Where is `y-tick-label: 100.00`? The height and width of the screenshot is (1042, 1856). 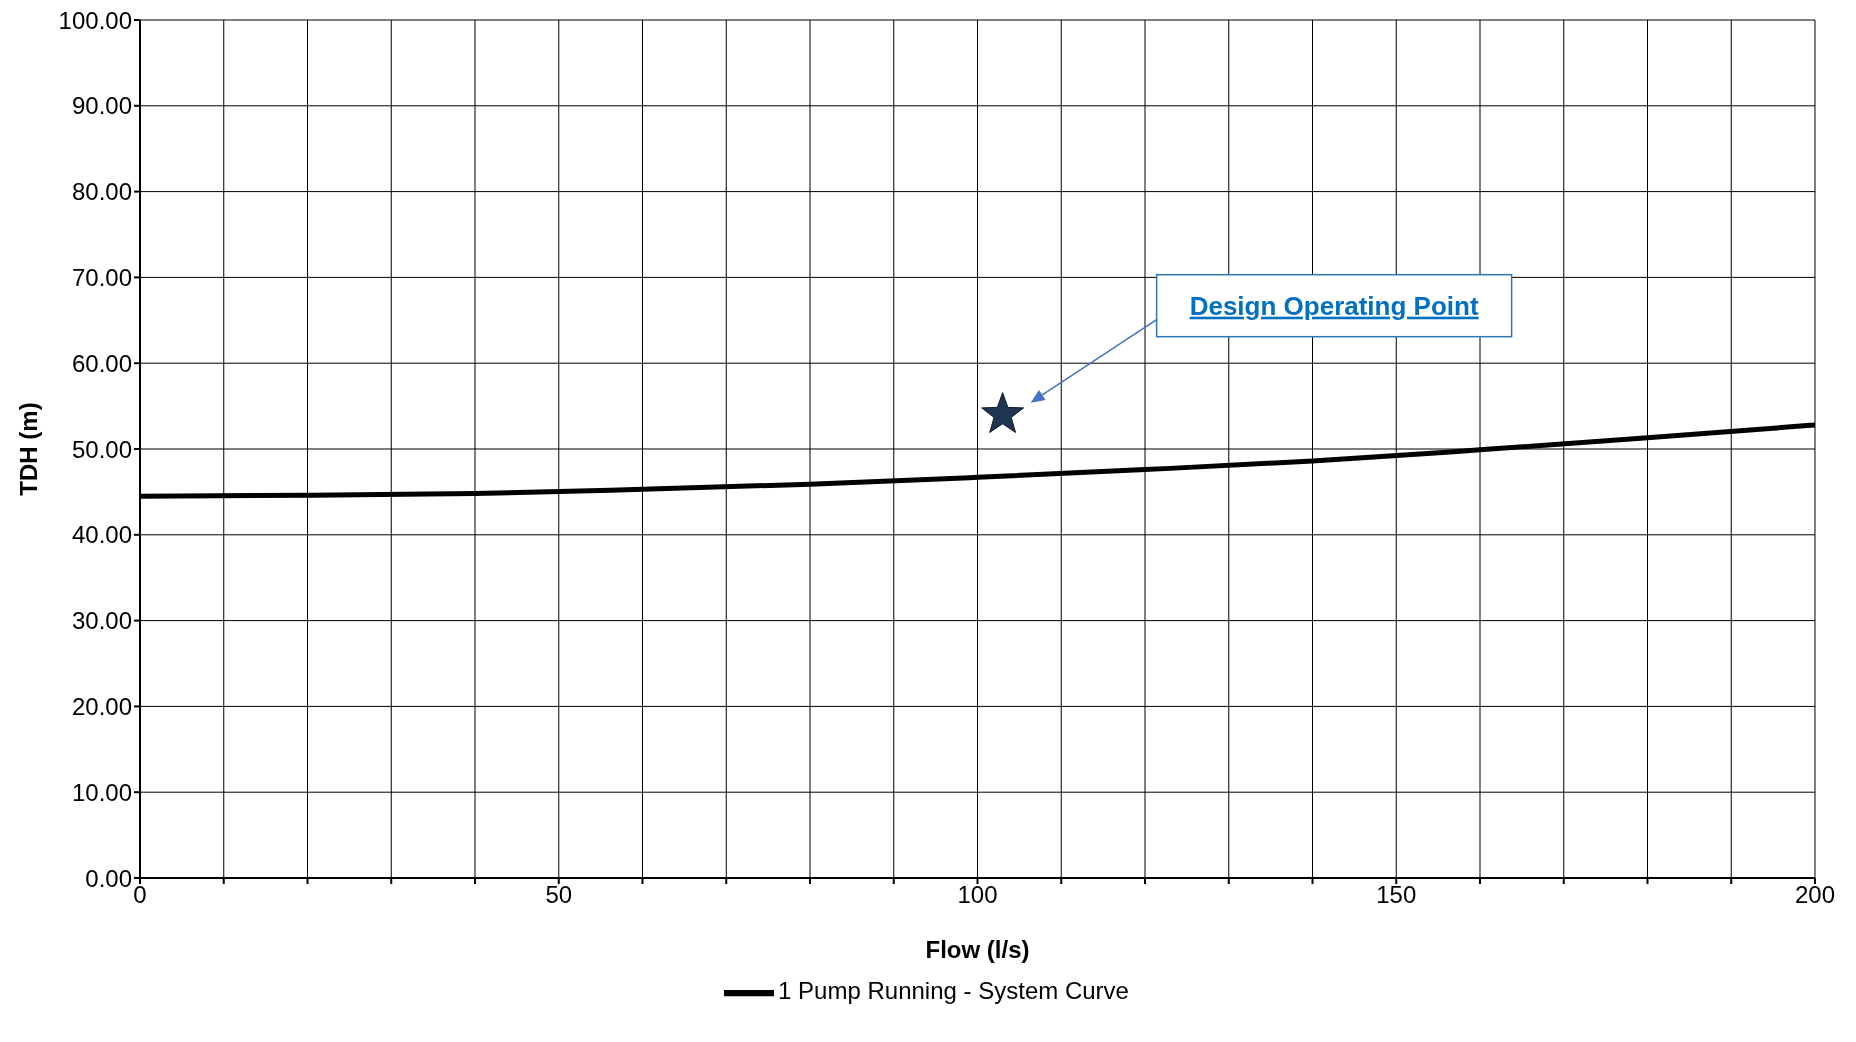
y-tick-label: 100.00 is located at coordinates (95, 20).